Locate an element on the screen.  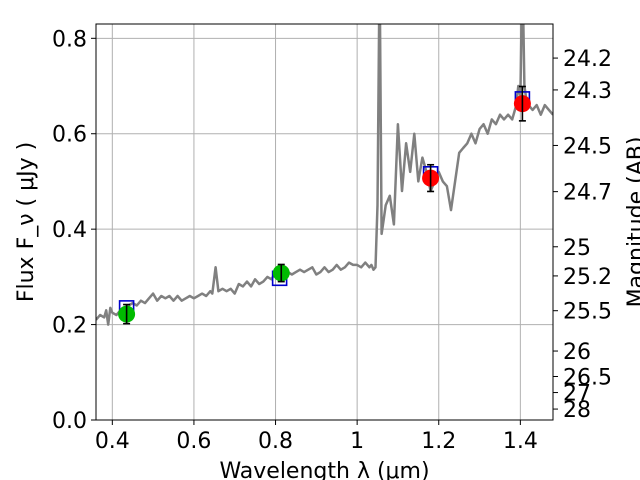
x-tick-label: 0.4 is located at coordinates (112, 441).